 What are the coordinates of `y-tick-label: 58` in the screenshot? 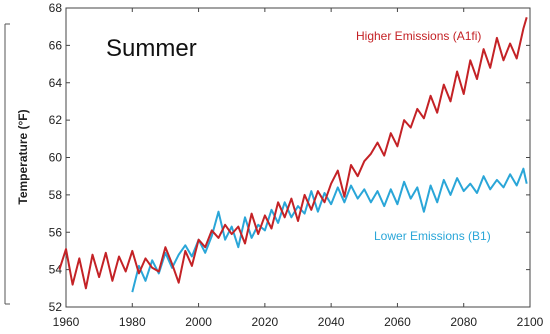 It's located at (56, 195).